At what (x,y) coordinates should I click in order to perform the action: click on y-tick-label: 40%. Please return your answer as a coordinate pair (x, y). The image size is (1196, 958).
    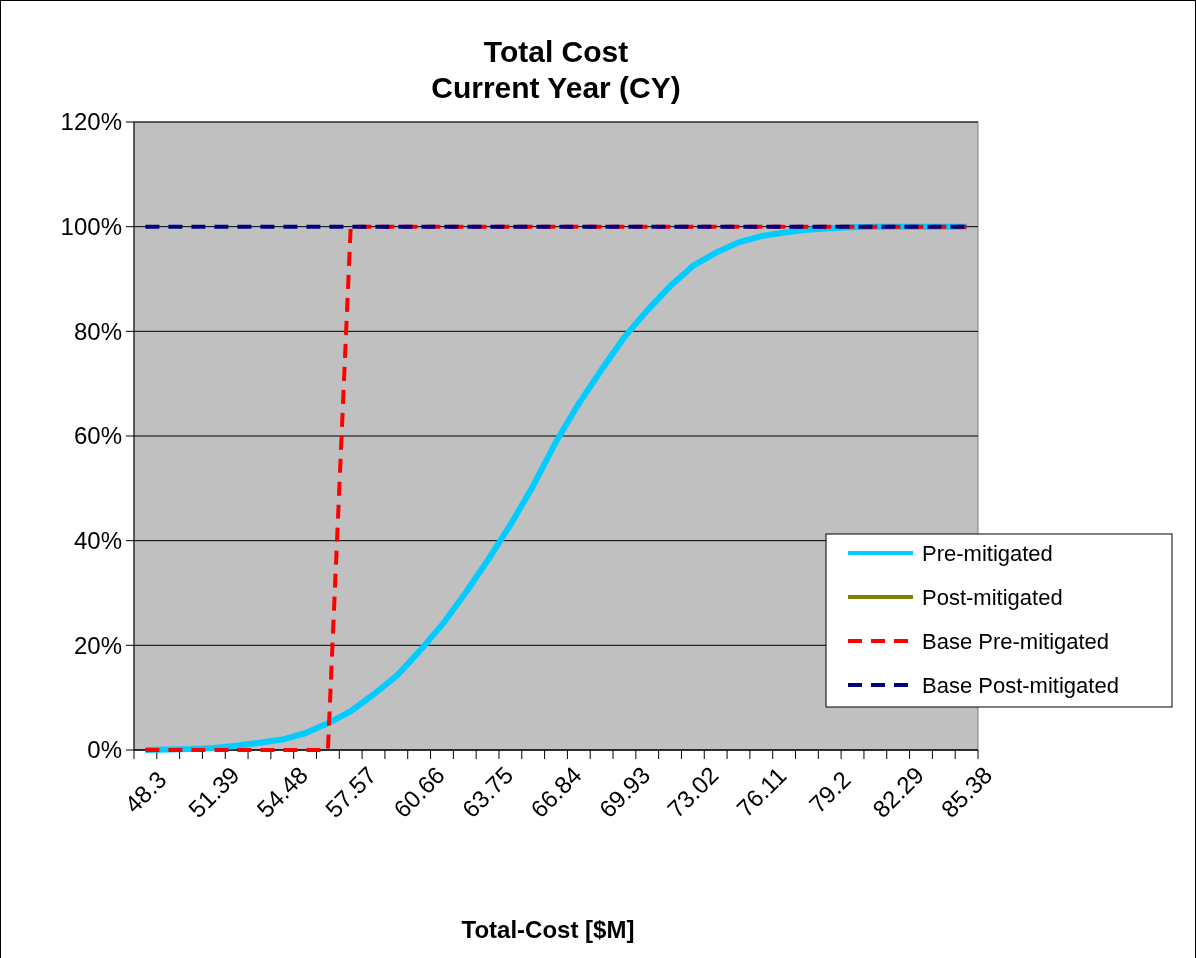
    Looking at the image, I should click on (97, 541).